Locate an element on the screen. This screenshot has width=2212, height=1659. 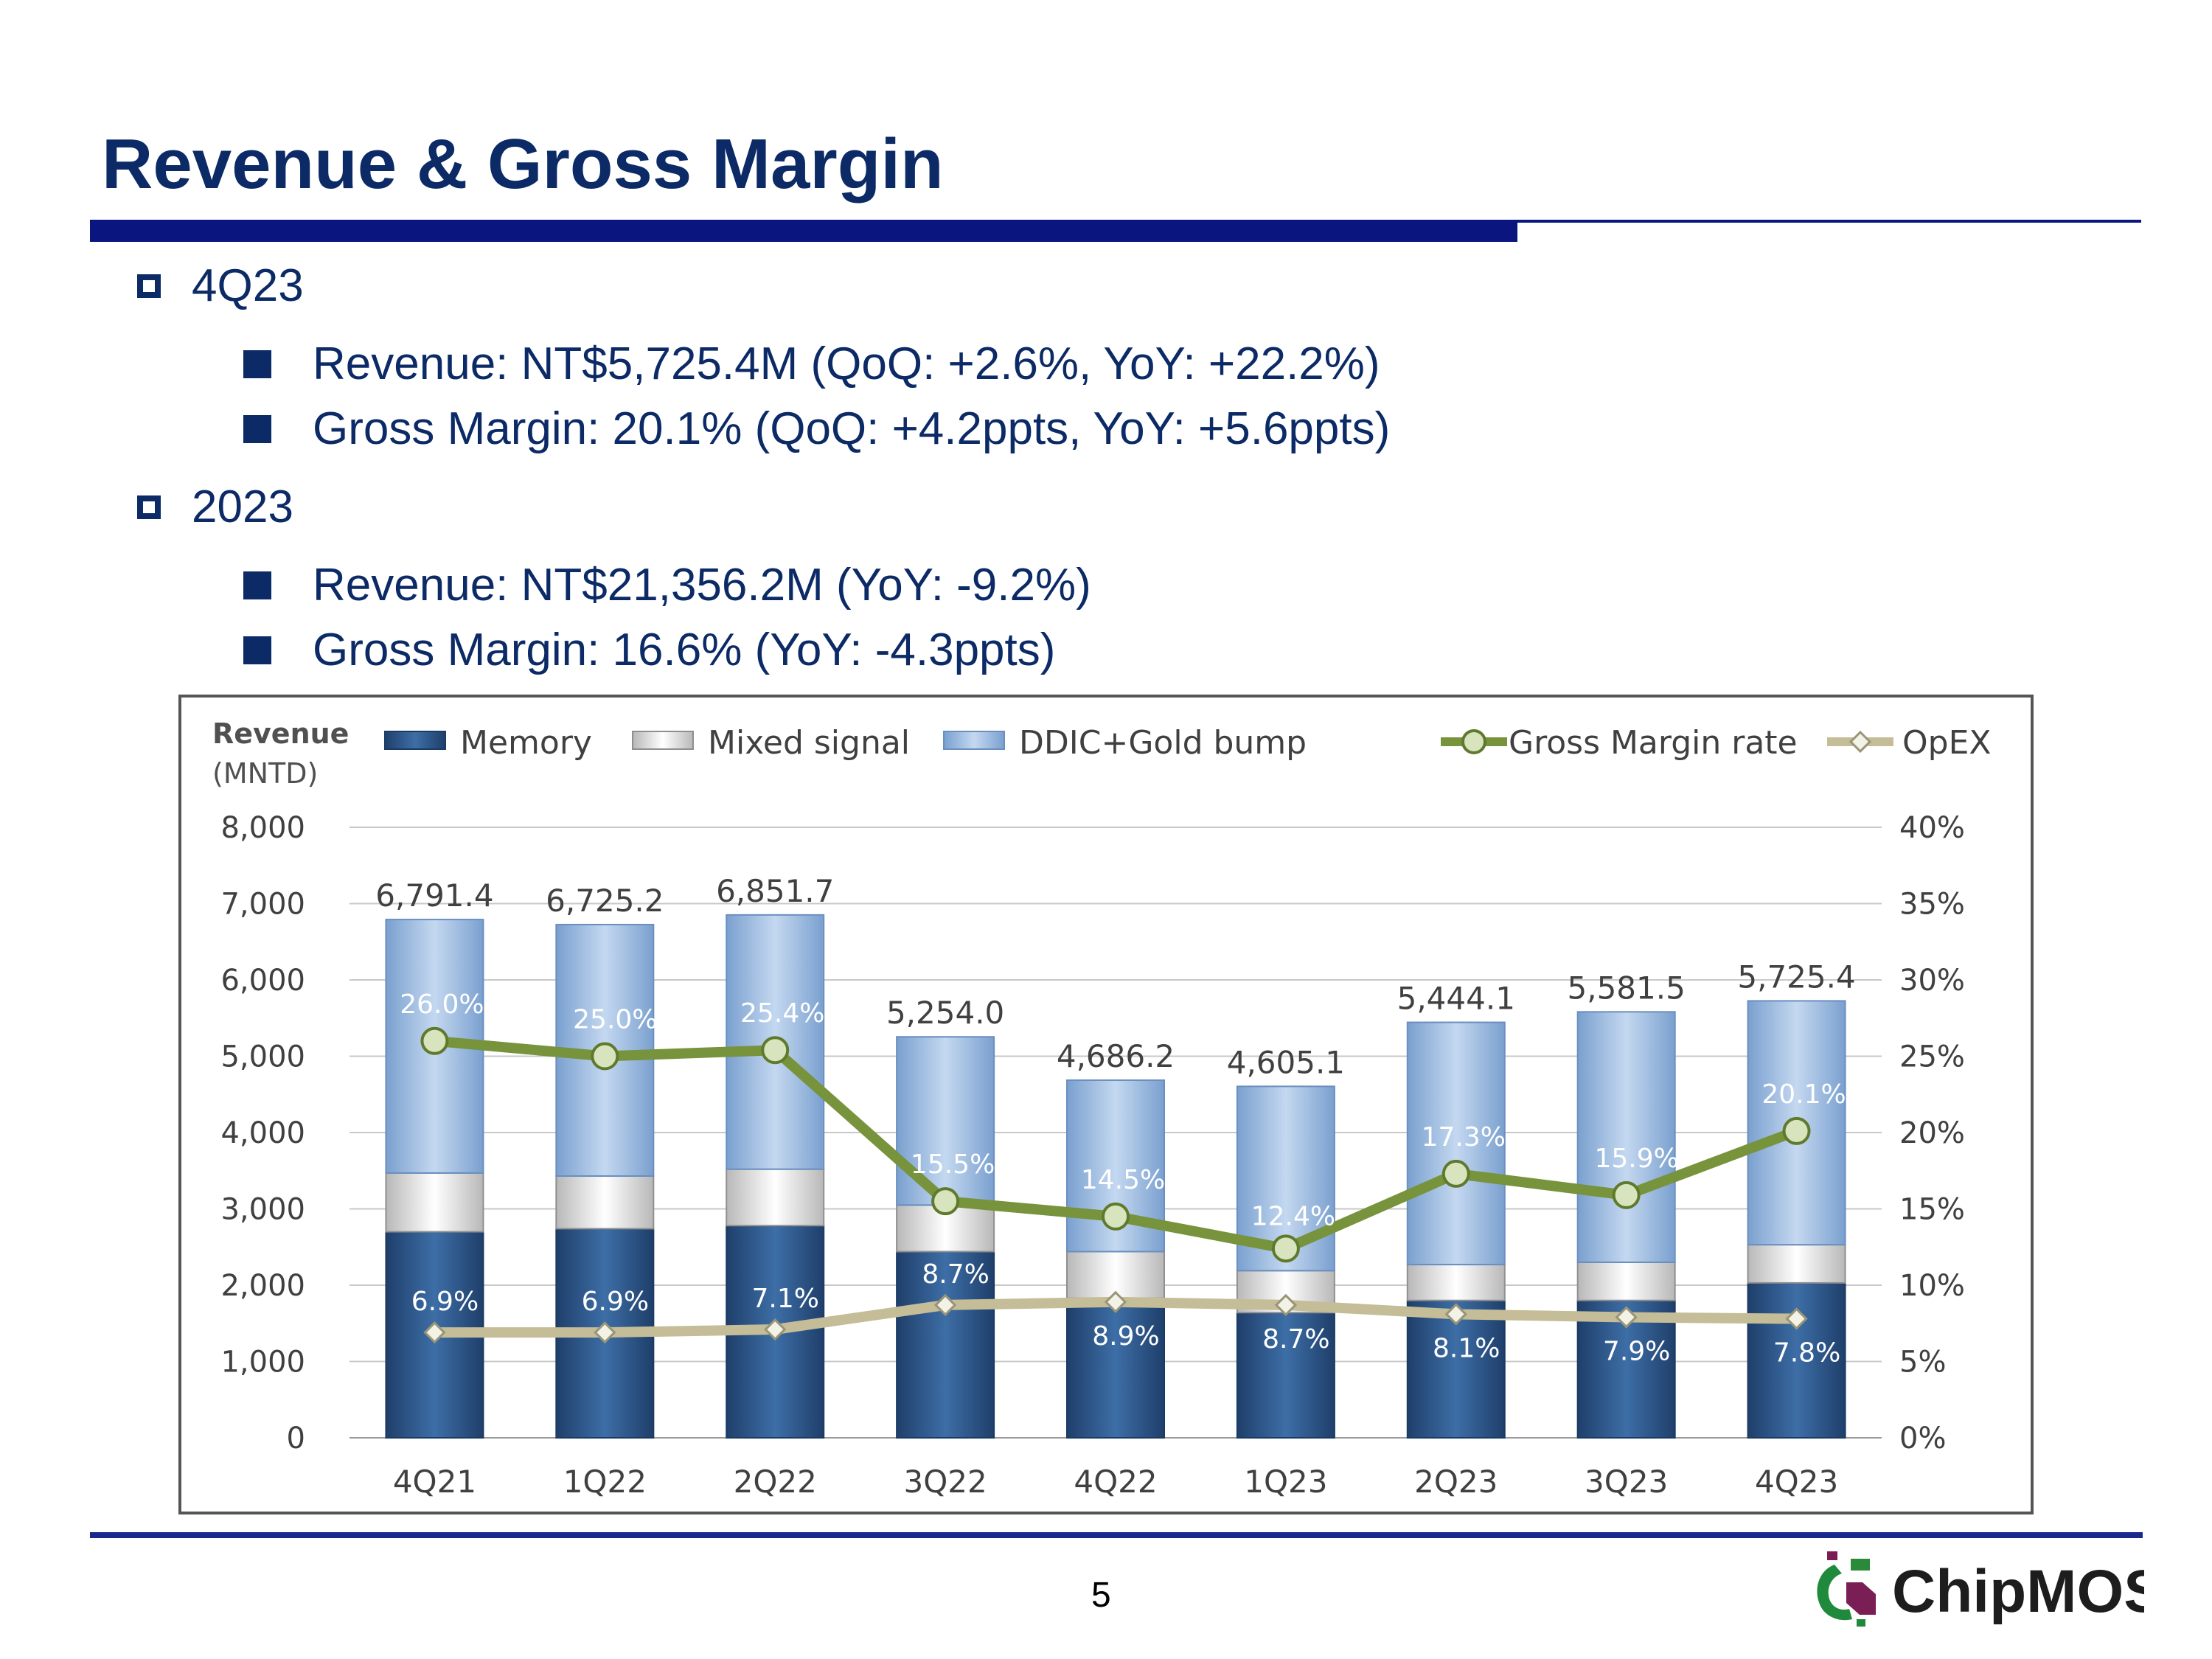
bar-total-label: 6,791.4 is located at coordinates (434, 895).